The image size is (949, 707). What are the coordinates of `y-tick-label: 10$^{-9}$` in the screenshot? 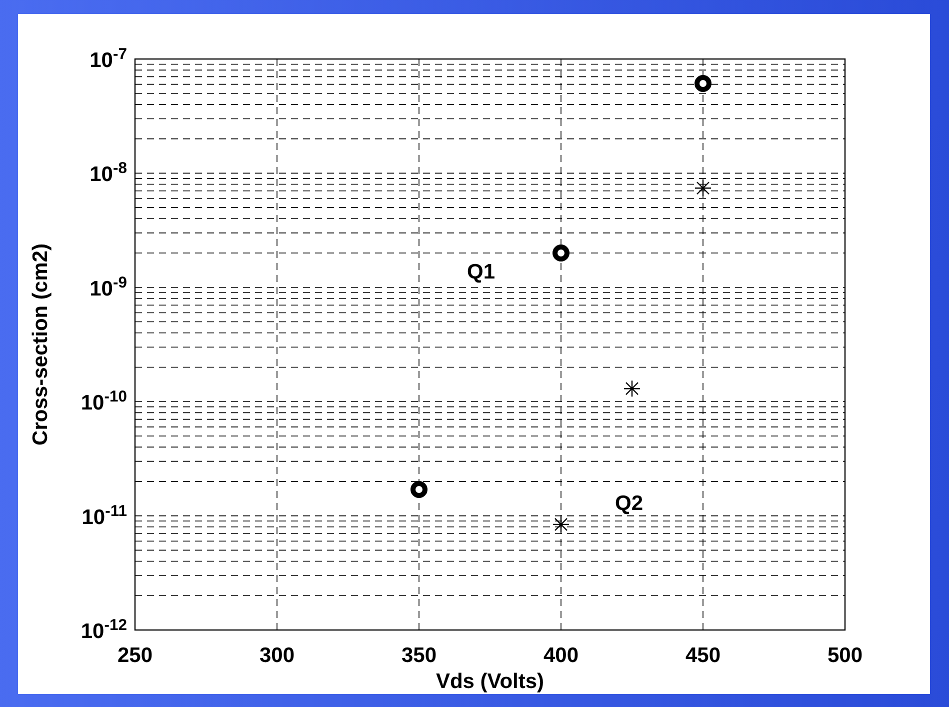 It's located at (109, 287).